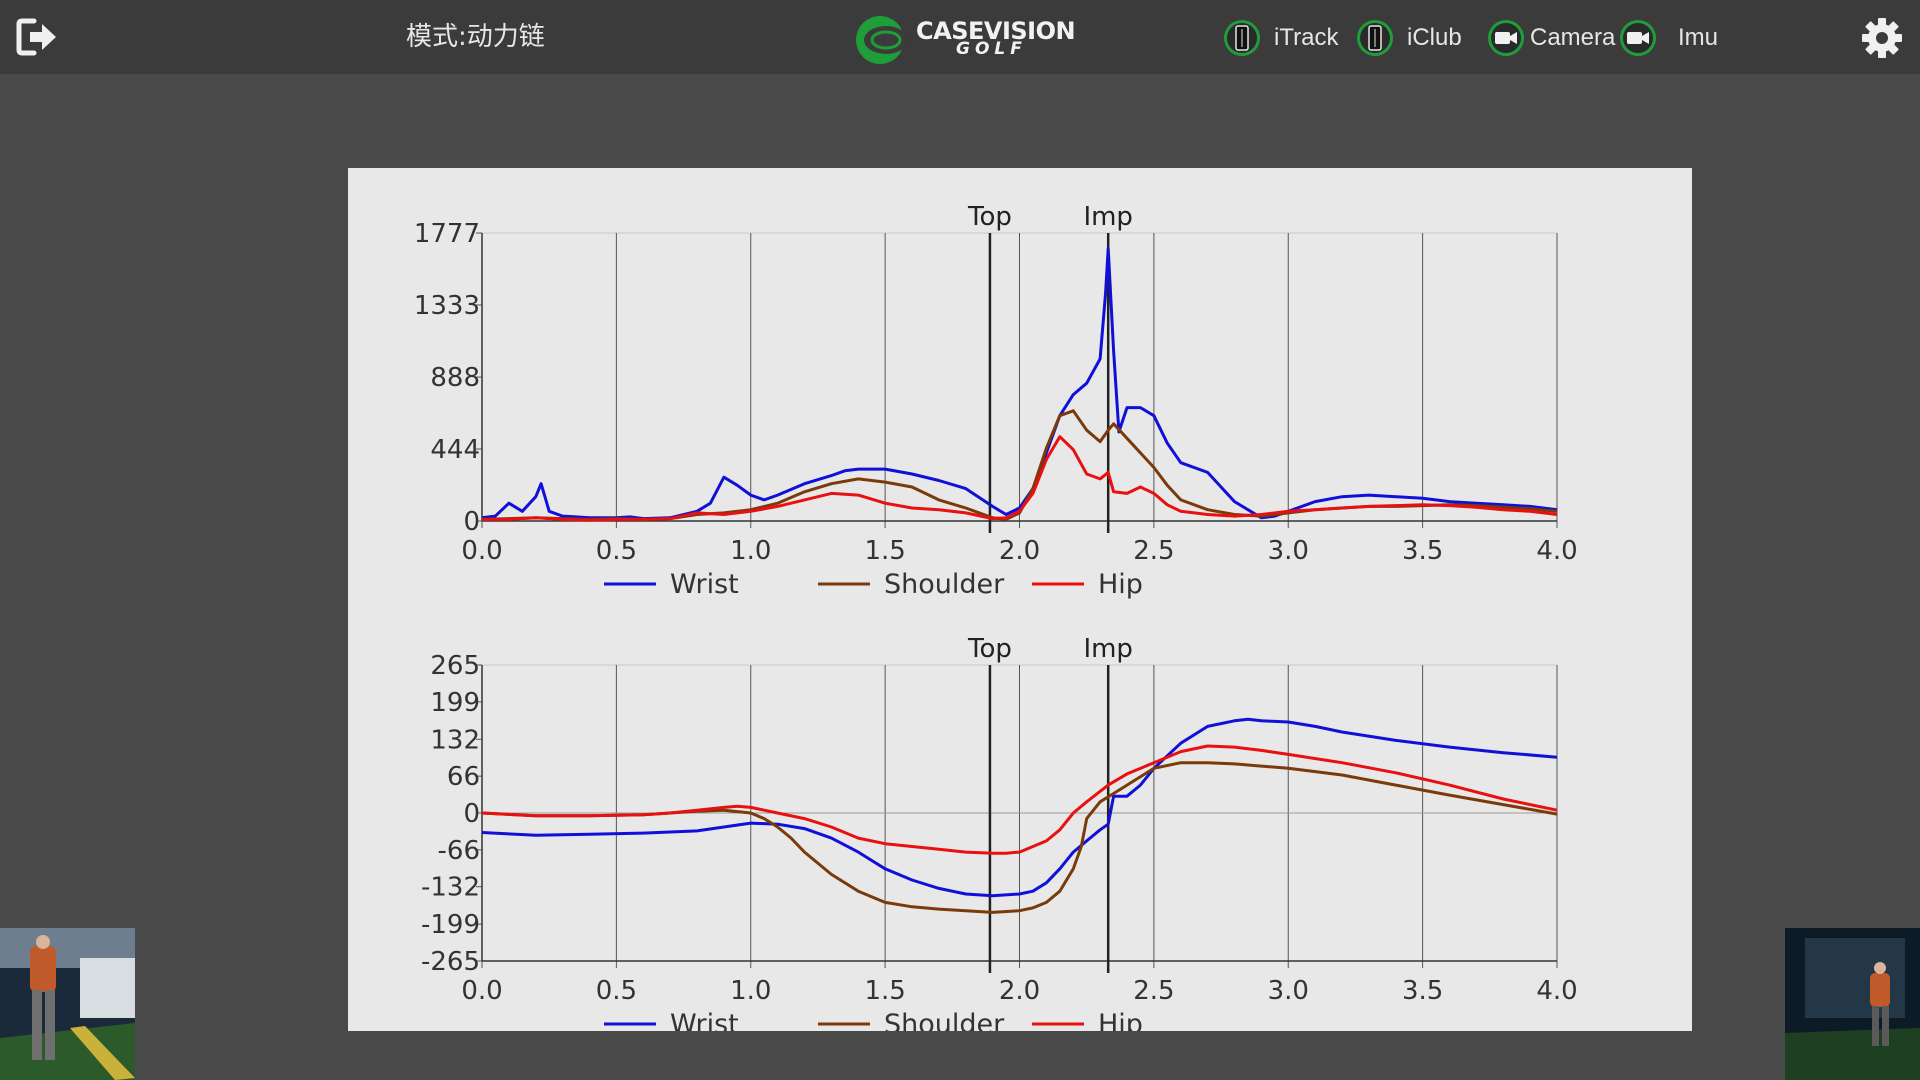 The width and height of the screenshot is (1920, 1080). What do you see at coordinates (475, 37) in the screenshot?
I see `mode-label: 模式:动力链` at bounding box center [475, 37].